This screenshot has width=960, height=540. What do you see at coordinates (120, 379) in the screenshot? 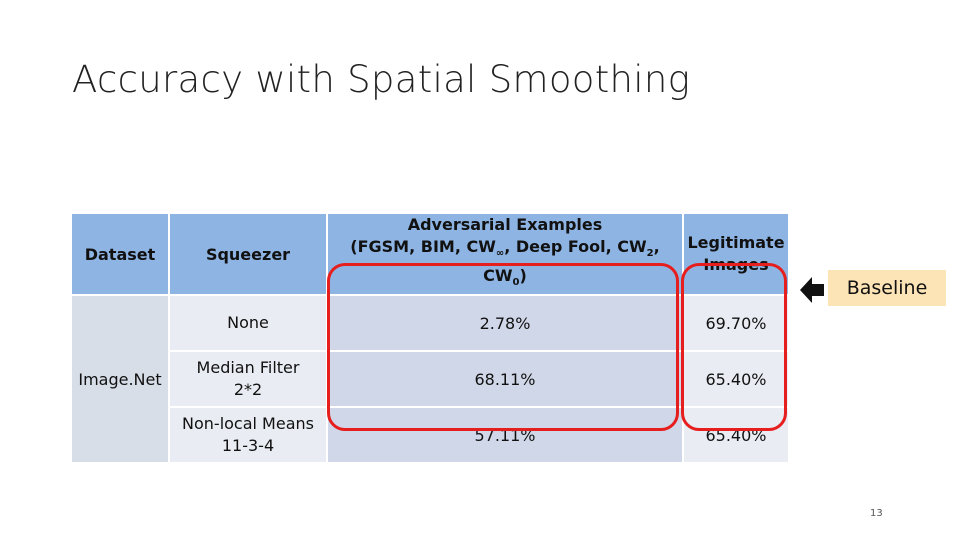
I see `cell-dataset: Image.Net` at bounding box center [120, 379].